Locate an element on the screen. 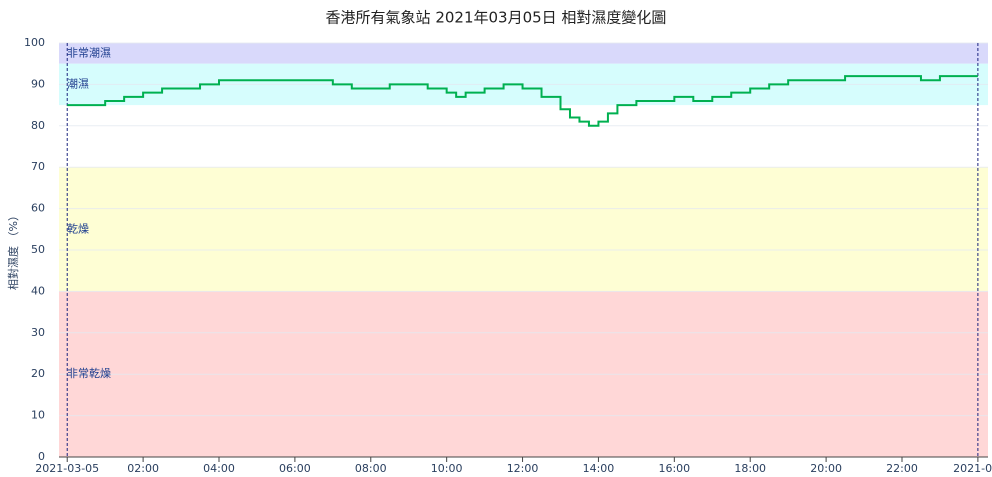  x-tick-label: 14:00 is located at coordinates (599, 468).